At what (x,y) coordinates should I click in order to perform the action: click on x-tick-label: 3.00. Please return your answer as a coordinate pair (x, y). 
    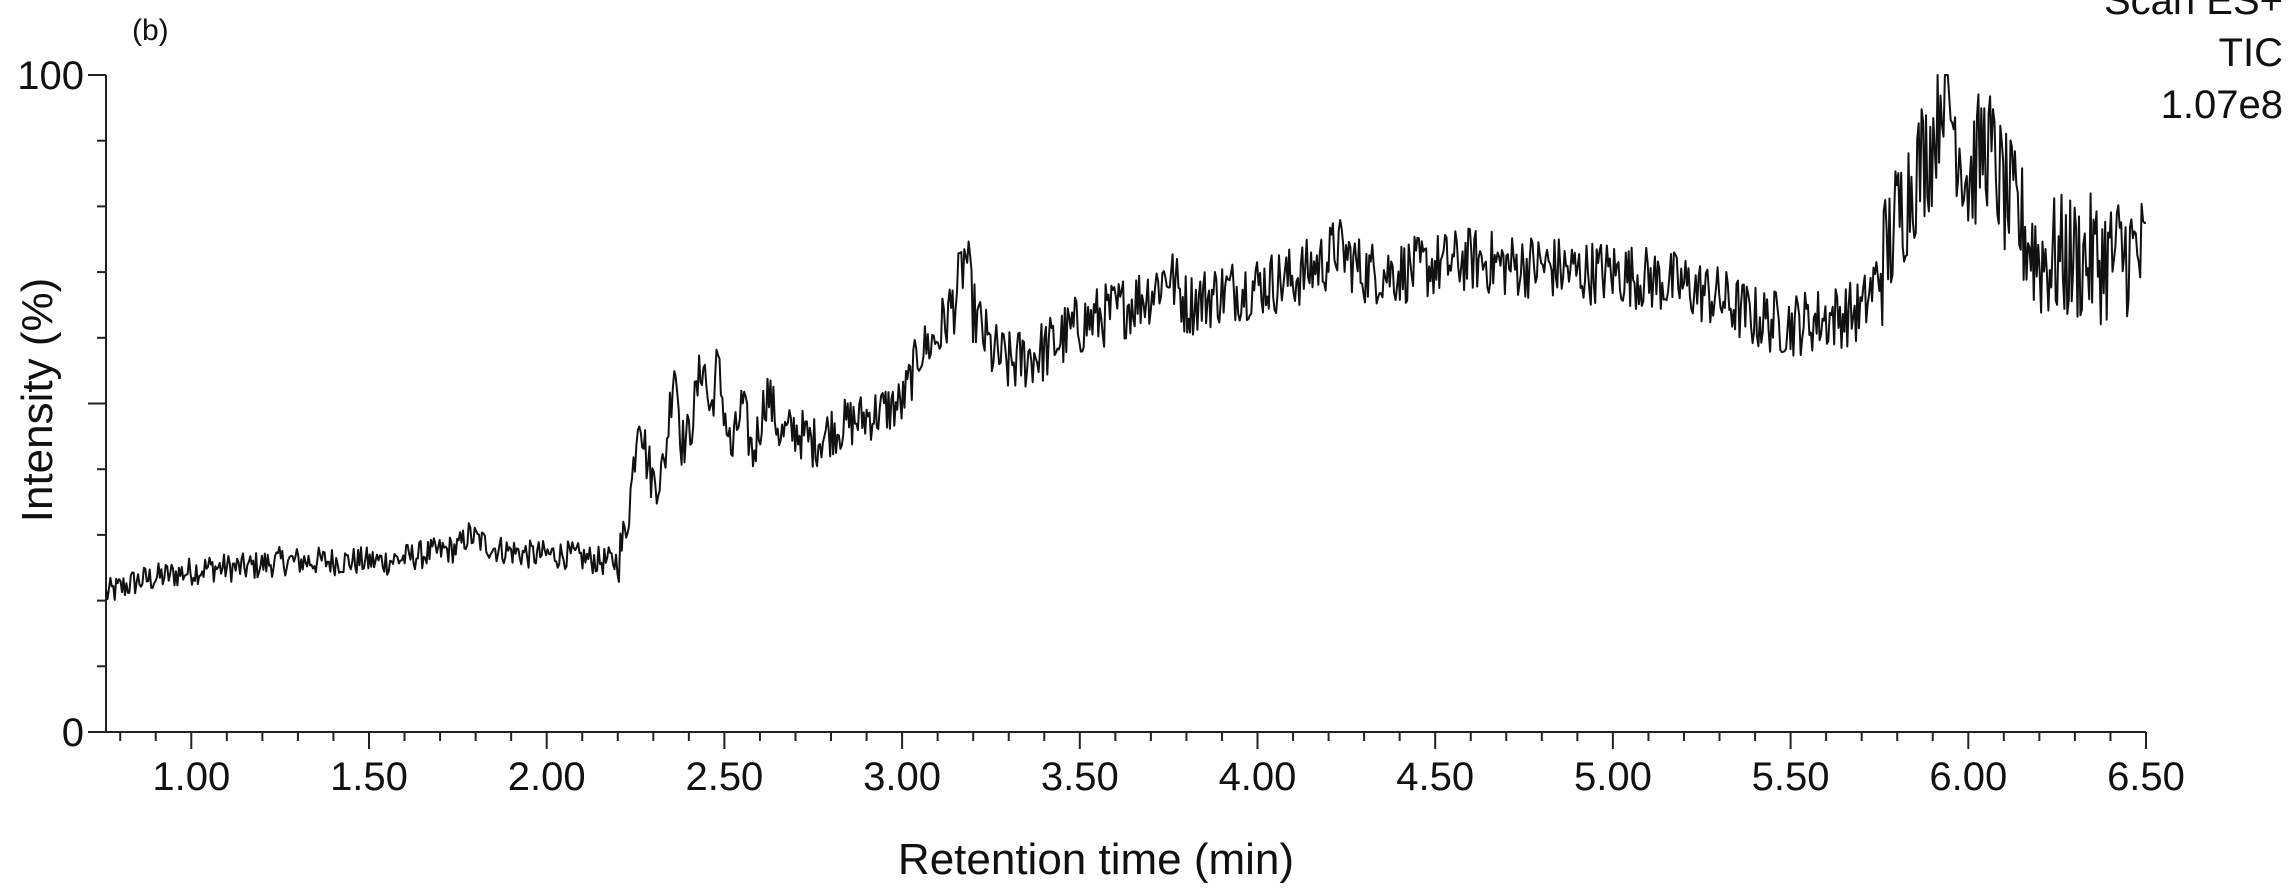
    Looking at the image, I should click on (902, 777).